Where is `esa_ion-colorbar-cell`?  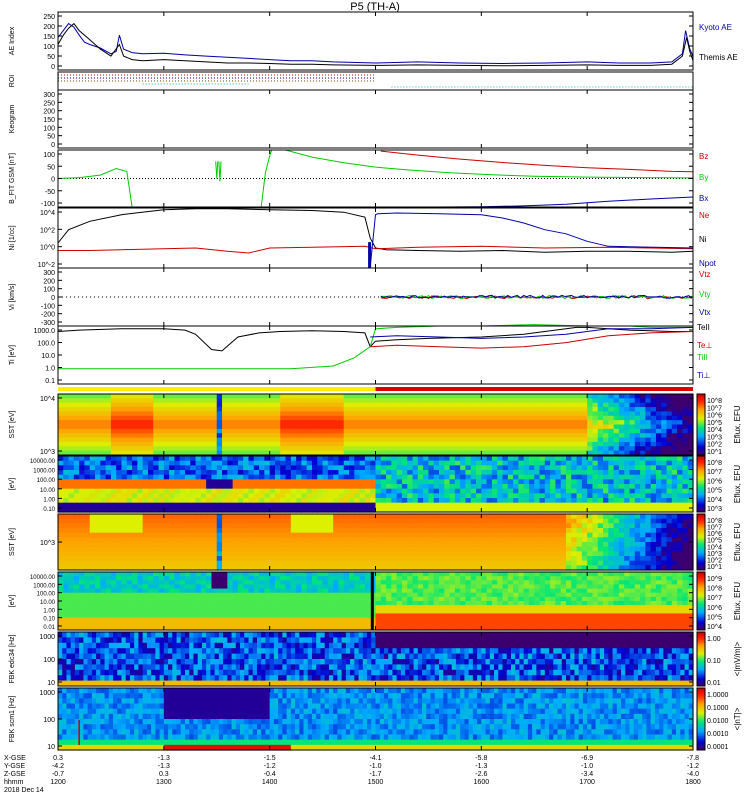
esa_ion-colorbar-cell is located at coordinates (701, 459).